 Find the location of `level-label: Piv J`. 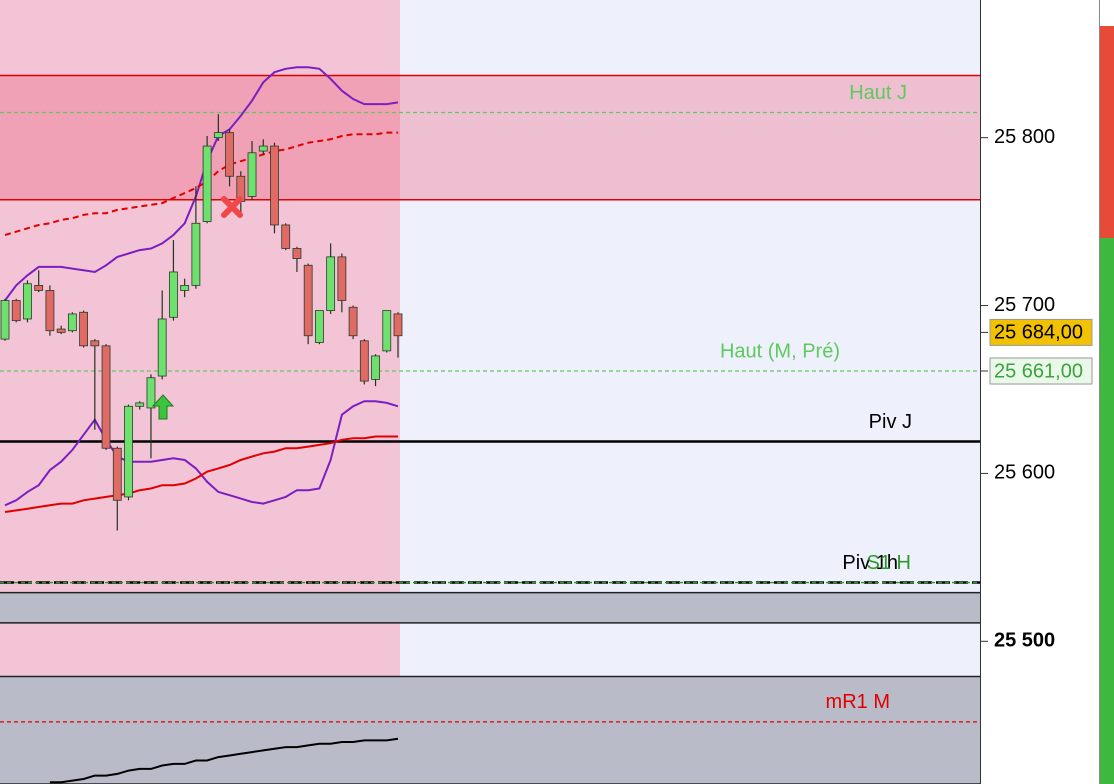

level-label: Piv J is located at coordinates (890, 422).